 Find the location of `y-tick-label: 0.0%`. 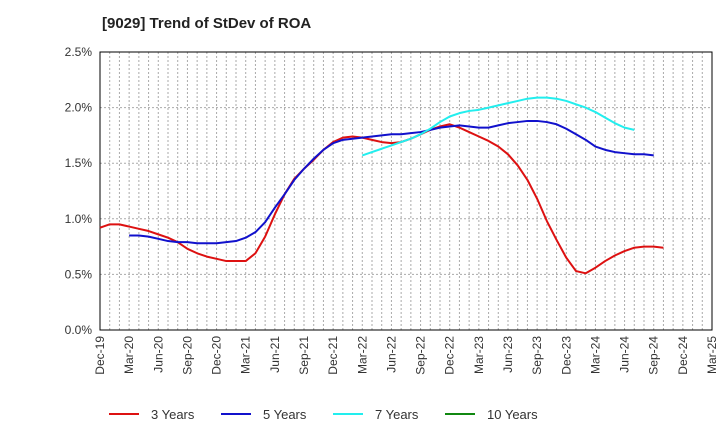

y-tick-label: 0.0% is located at coordinates (79, 330).